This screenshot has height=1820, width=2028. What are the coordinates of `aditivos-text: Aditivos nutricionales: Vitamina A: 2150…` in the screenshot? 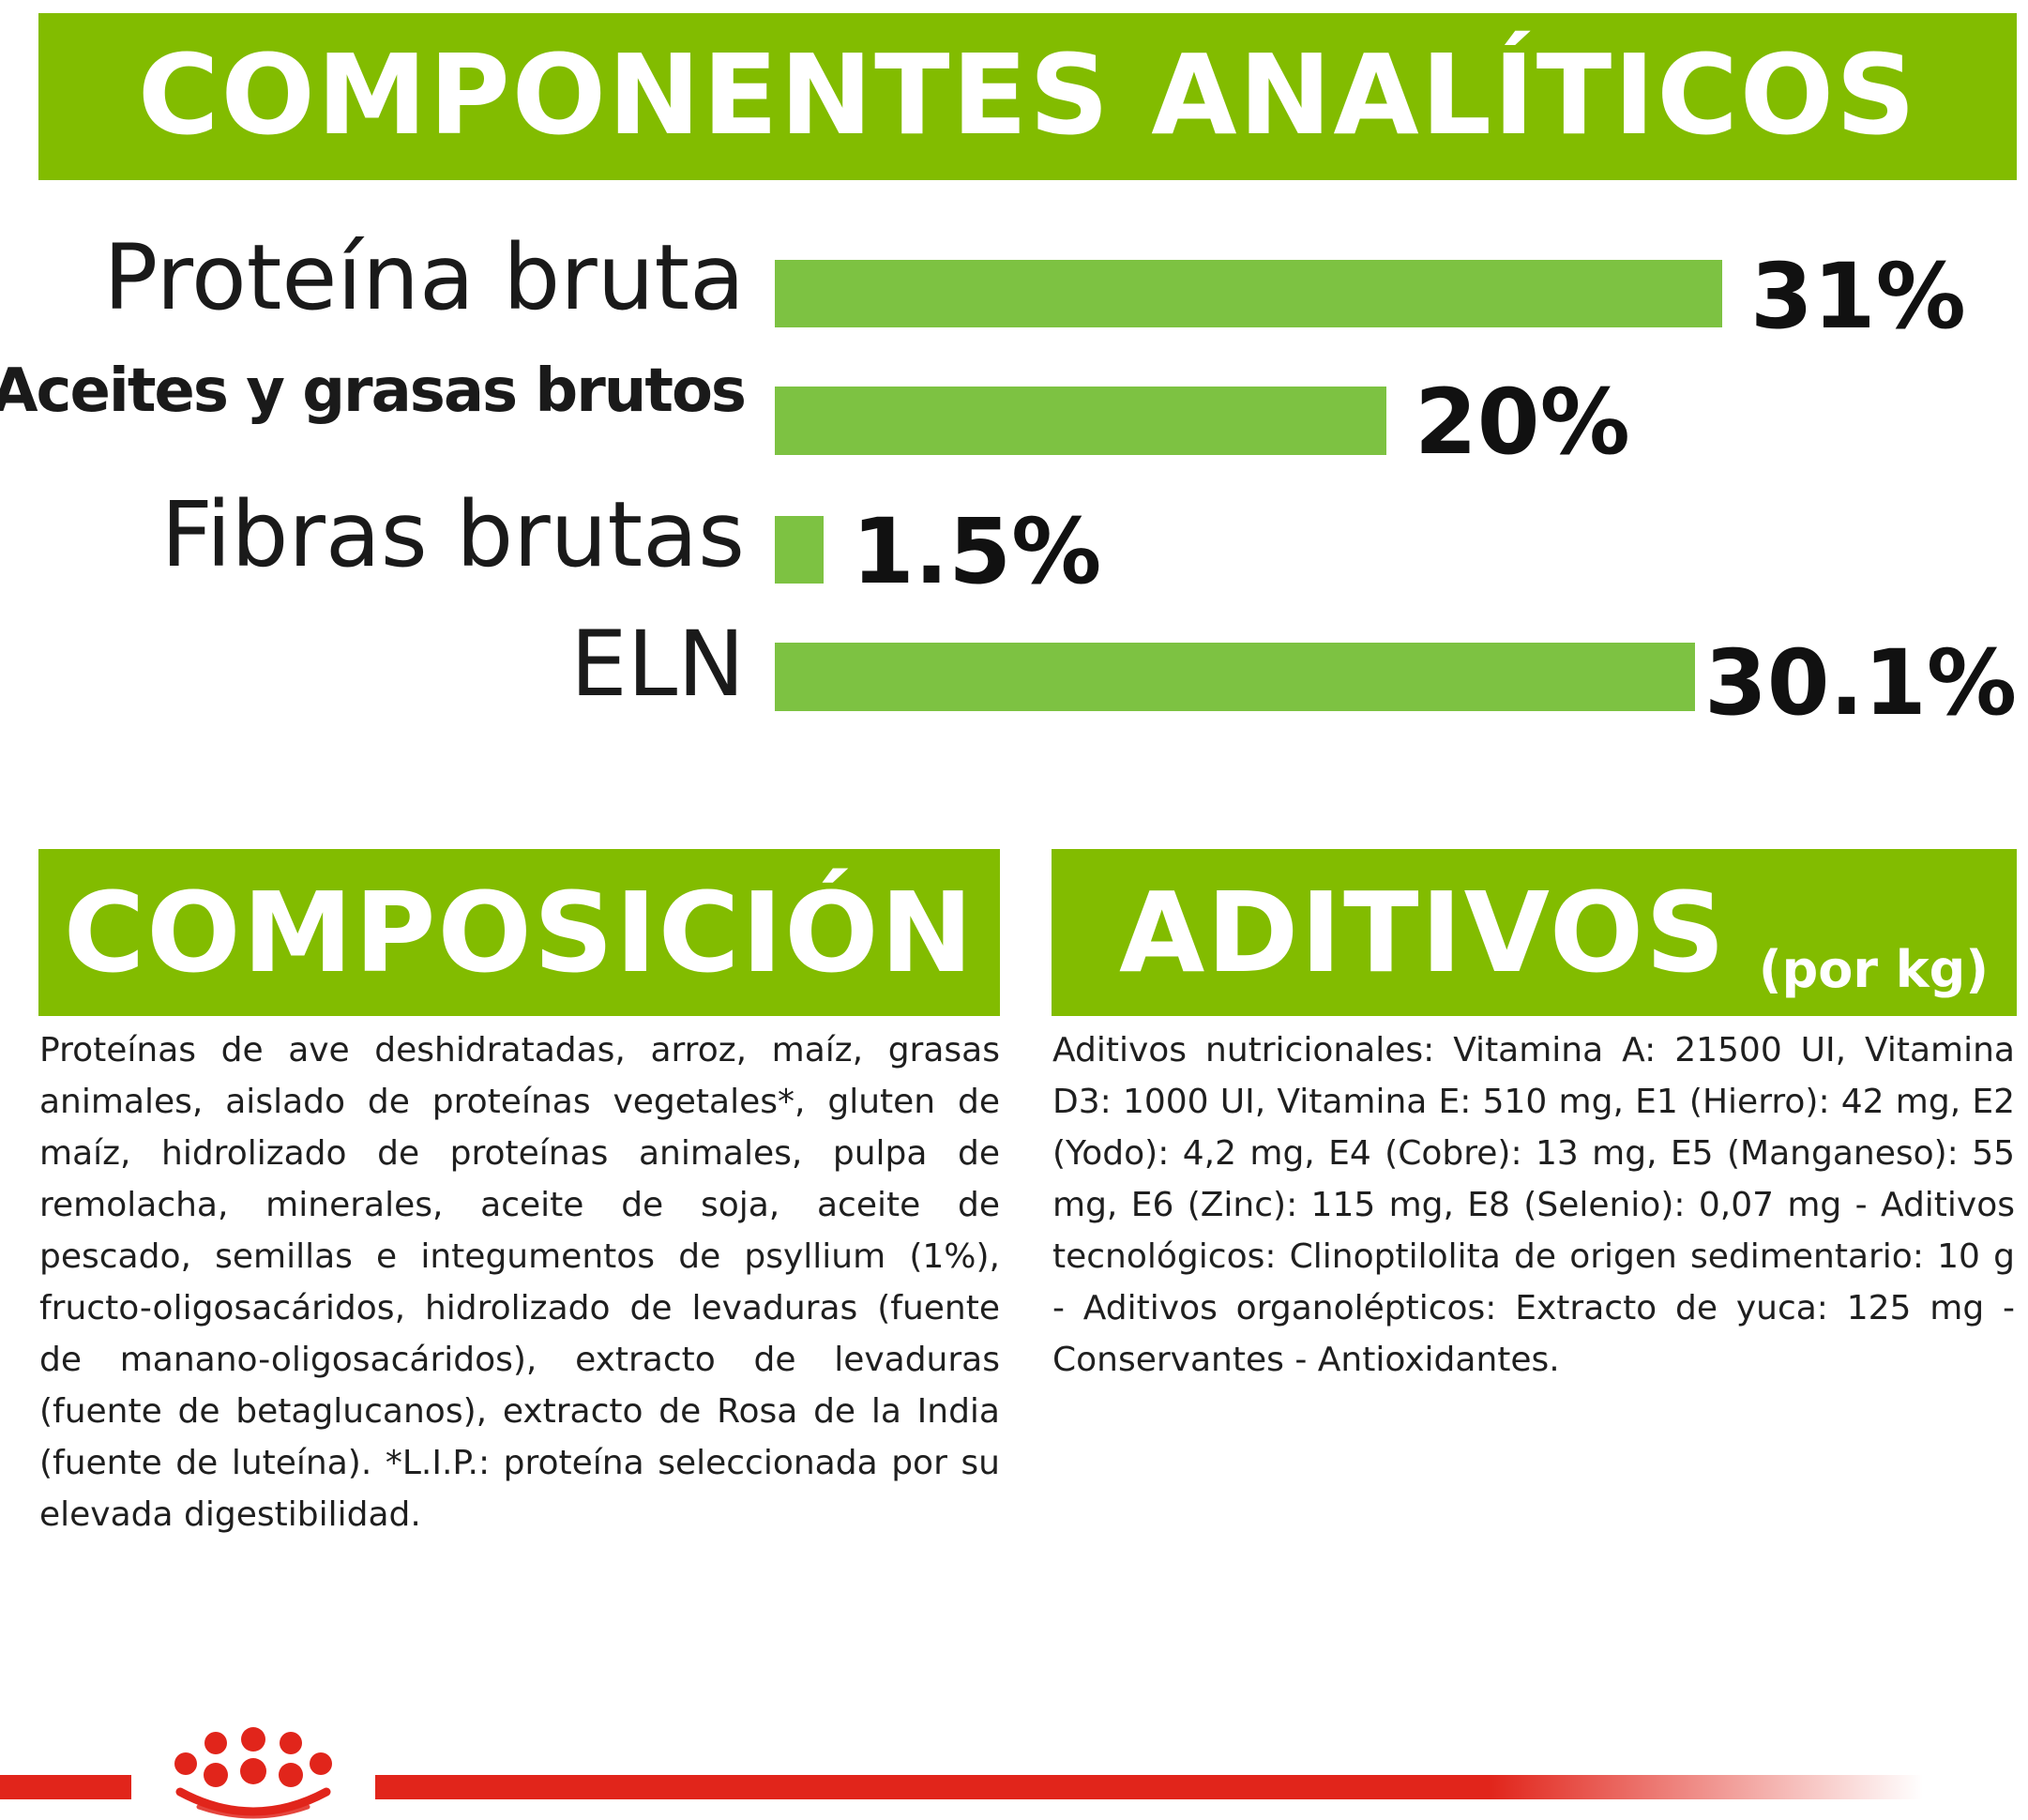 It's located at (1533, 1205).